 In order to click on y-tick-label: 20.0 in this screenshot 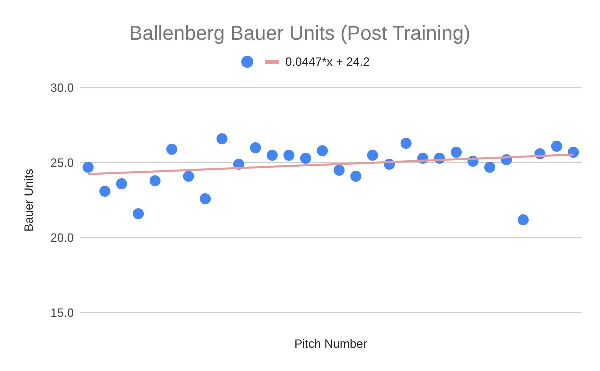, I will do `click(62, 238)`.